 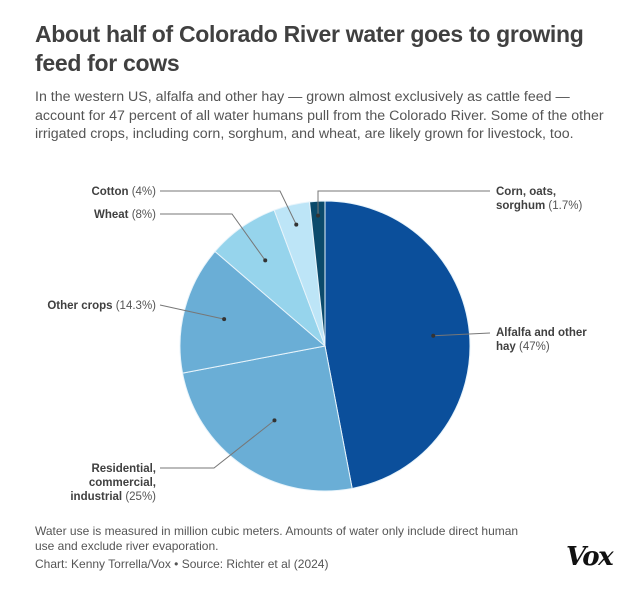 I want to click on pie-slice-corn-oats-sorghum, so click(x=317, y=273).